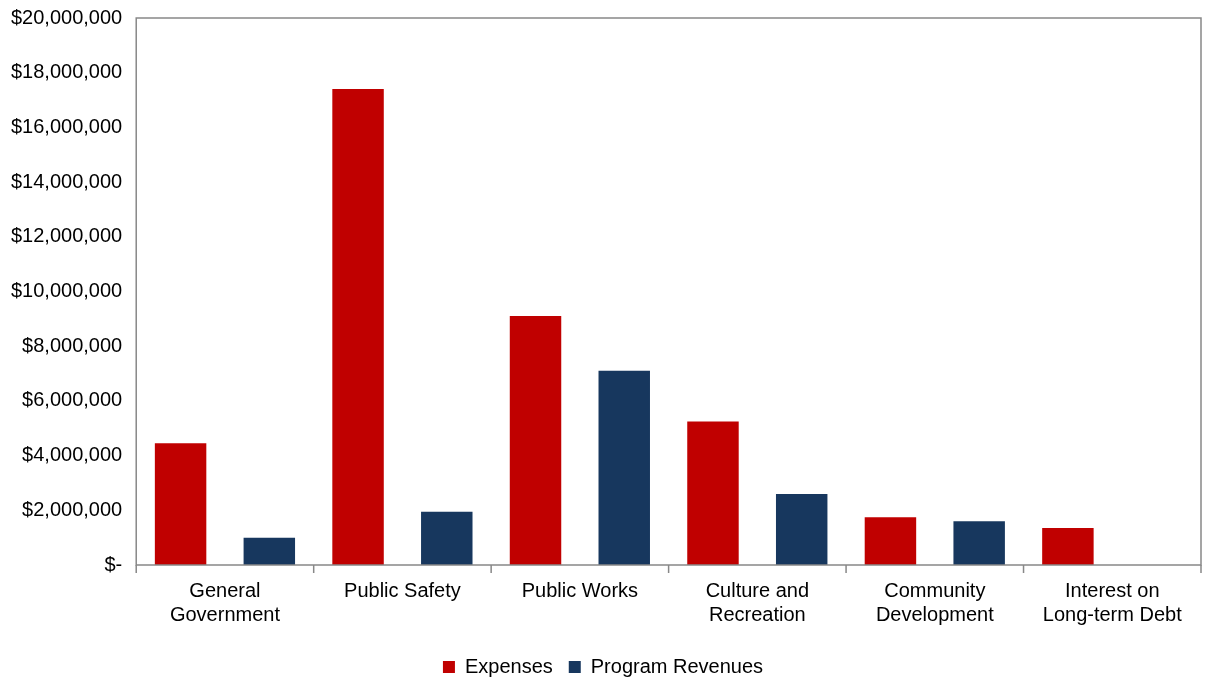  What do you see at coordinates (72, 454) in the screenshot?
I see `y-tick-label: $4,000,000` at bounding box center [72, 454].